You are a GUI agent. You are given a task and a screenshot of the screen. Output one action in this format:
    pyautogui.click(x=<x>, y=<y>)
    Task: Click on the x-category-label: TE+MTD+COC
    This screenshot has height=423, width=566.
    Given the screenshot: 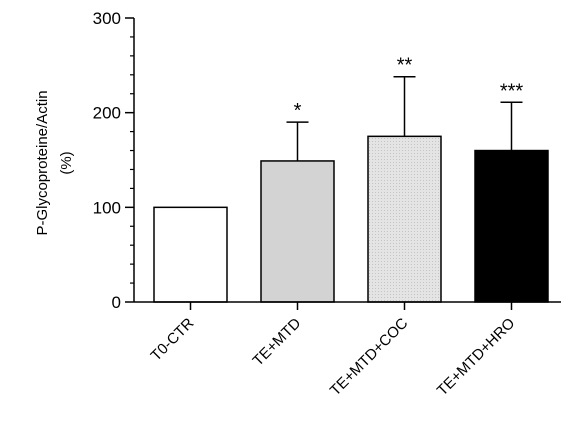 What is the action you would take?
    pyautogui.click(x=369, y=357)
    